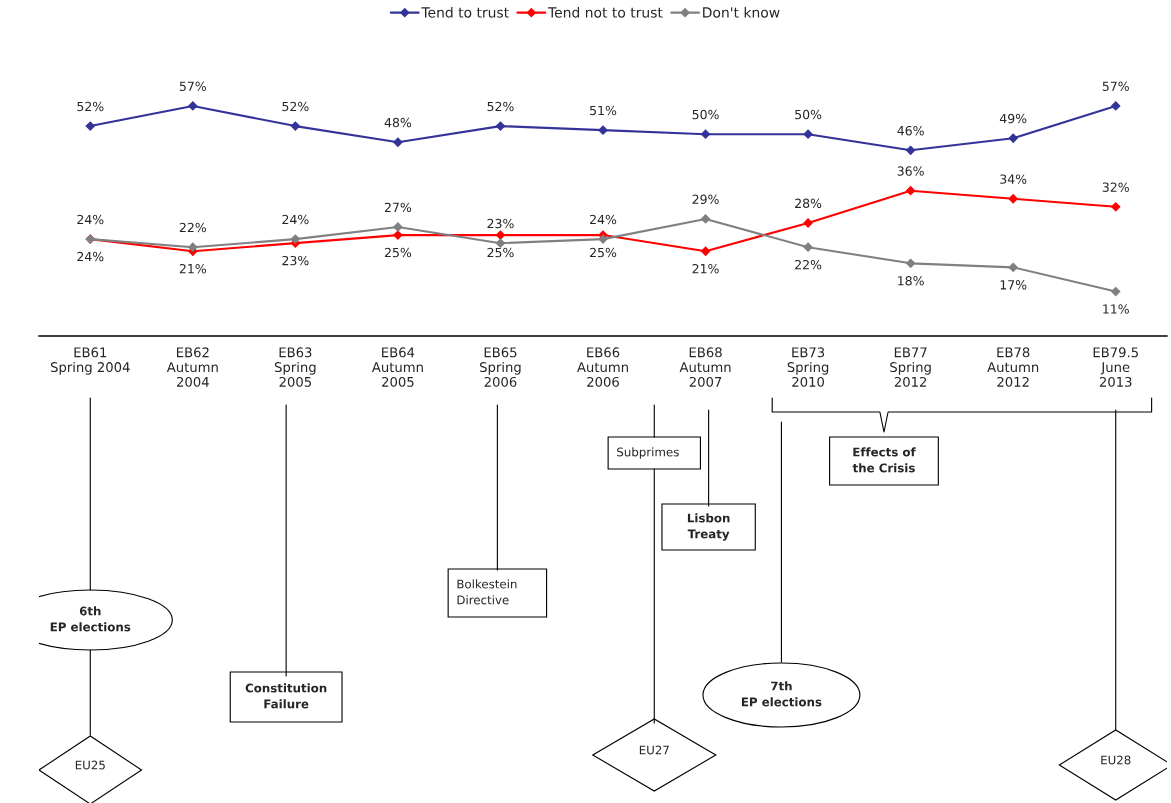 This screenshot has width=1171, height=803. I want to click on data-label: 51%, so click(603, 110).